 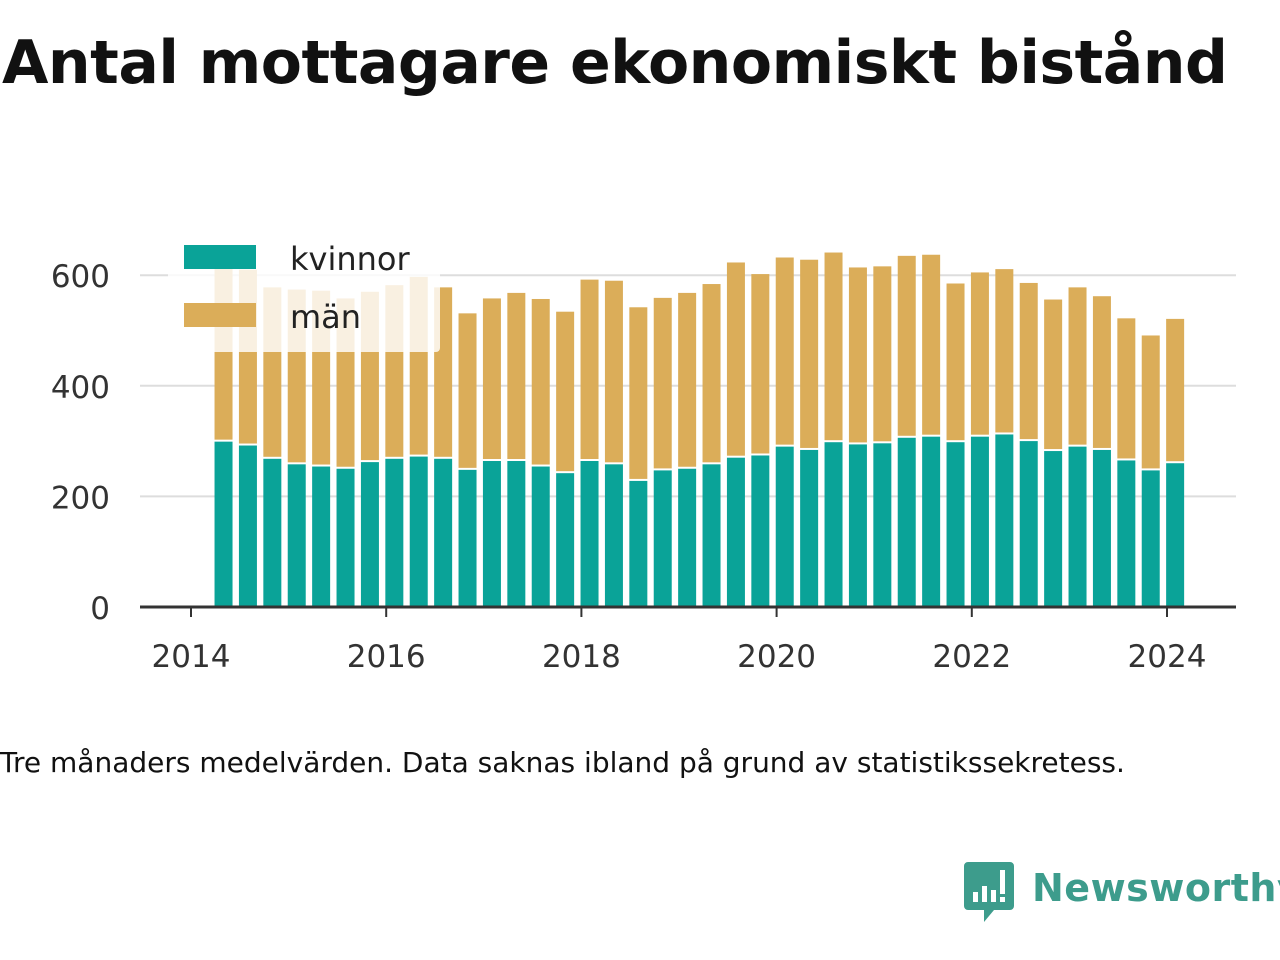 I want to click on x-tick-label: 2022, so click(x=971, y=657).